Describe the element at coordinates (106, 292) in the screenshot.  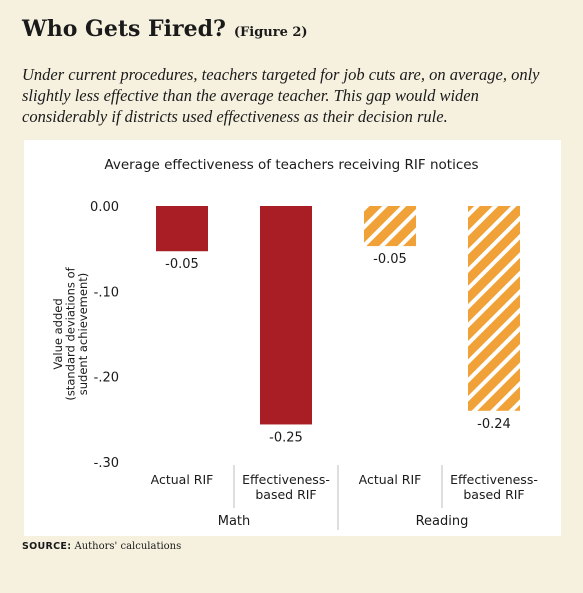
I see `y-tick-label: -.10` at that location.